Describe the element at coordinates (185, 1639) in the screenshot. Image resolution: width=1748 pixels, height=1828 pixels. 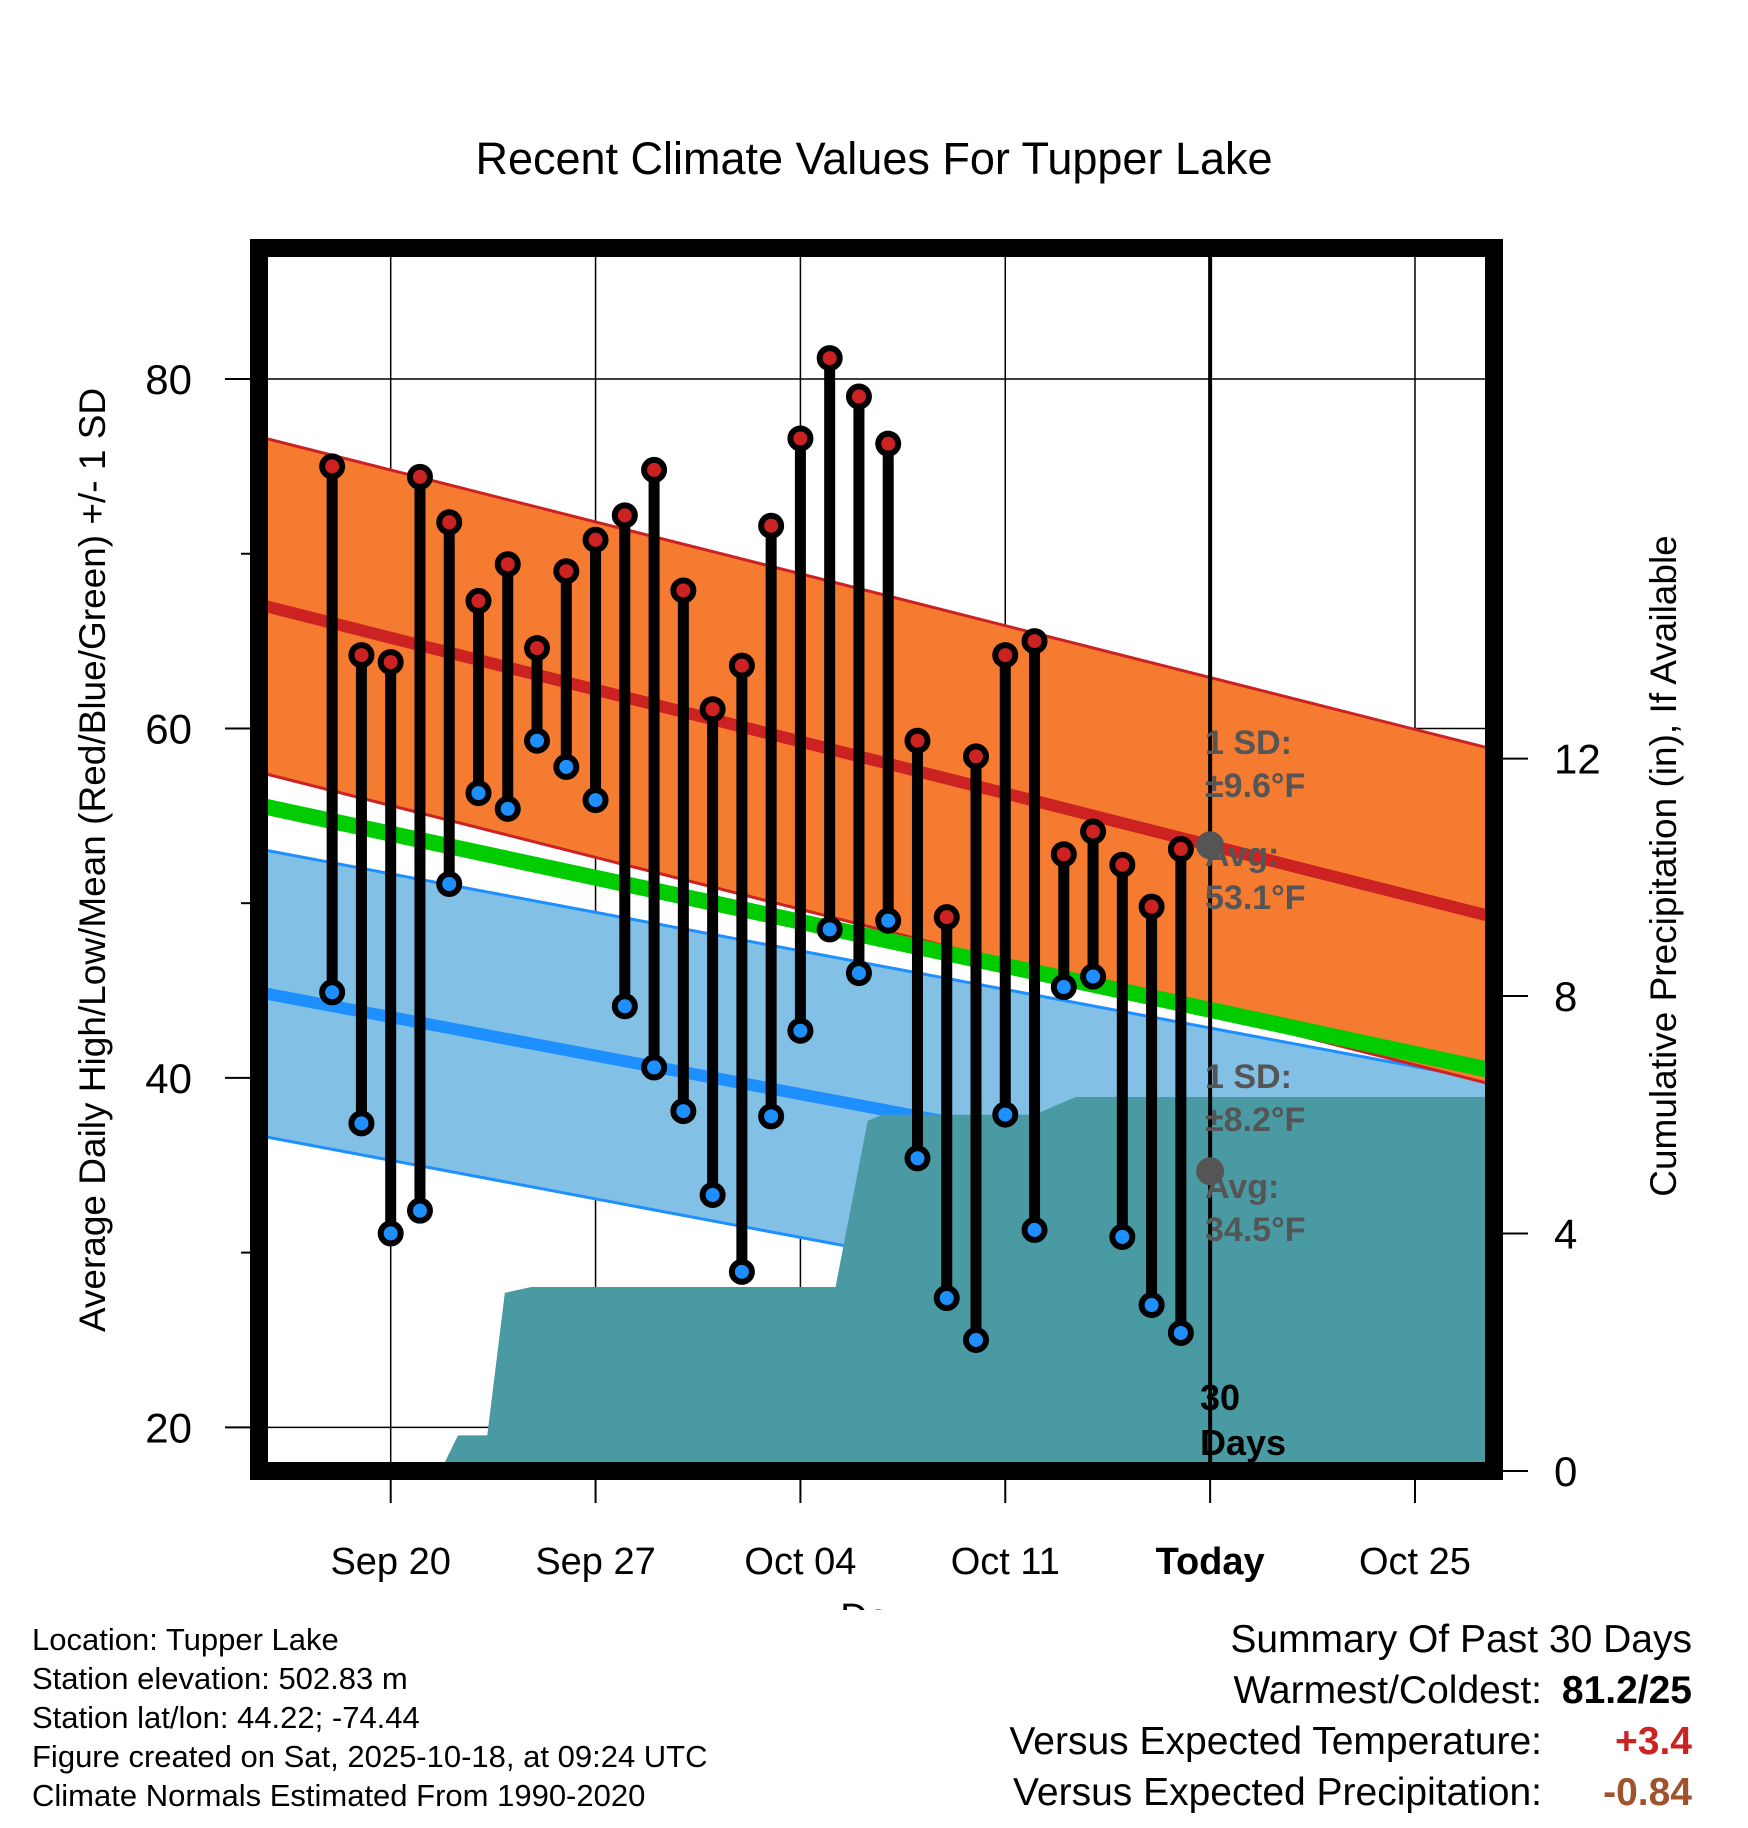
I see `location-text: Location: Tupper Lake` at that location.